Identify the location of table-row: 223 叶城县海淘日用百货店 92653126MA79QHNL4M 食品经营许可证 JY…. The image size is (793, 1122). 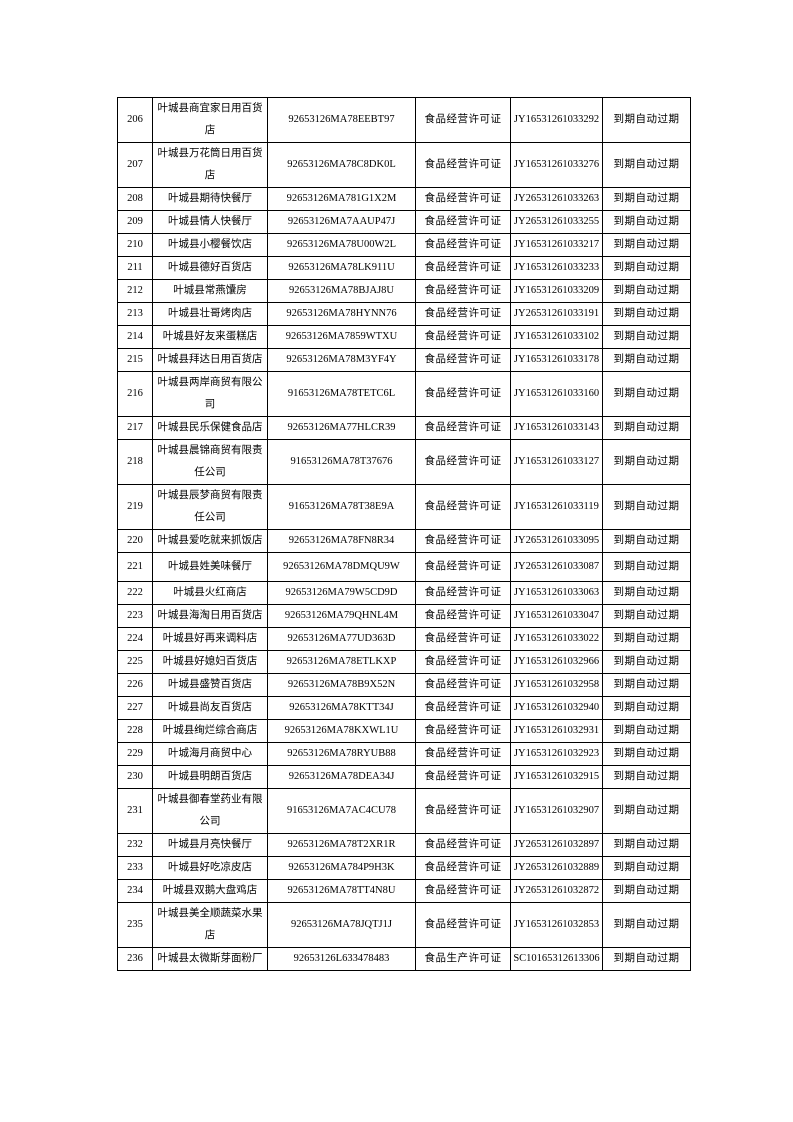
(404, 616).